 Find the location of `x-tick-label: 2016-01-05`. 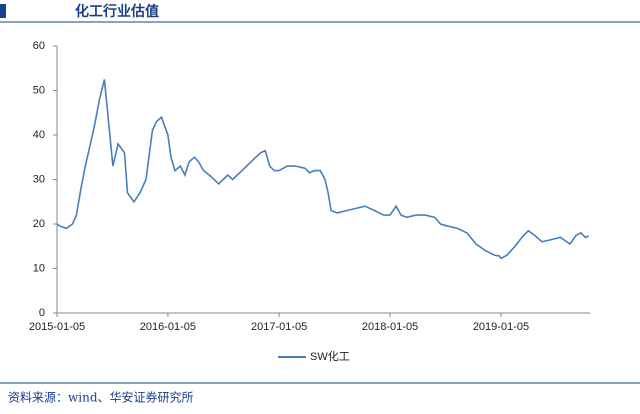

x-tick-label: 2016-01-05 is located at coordinates (168, 327).